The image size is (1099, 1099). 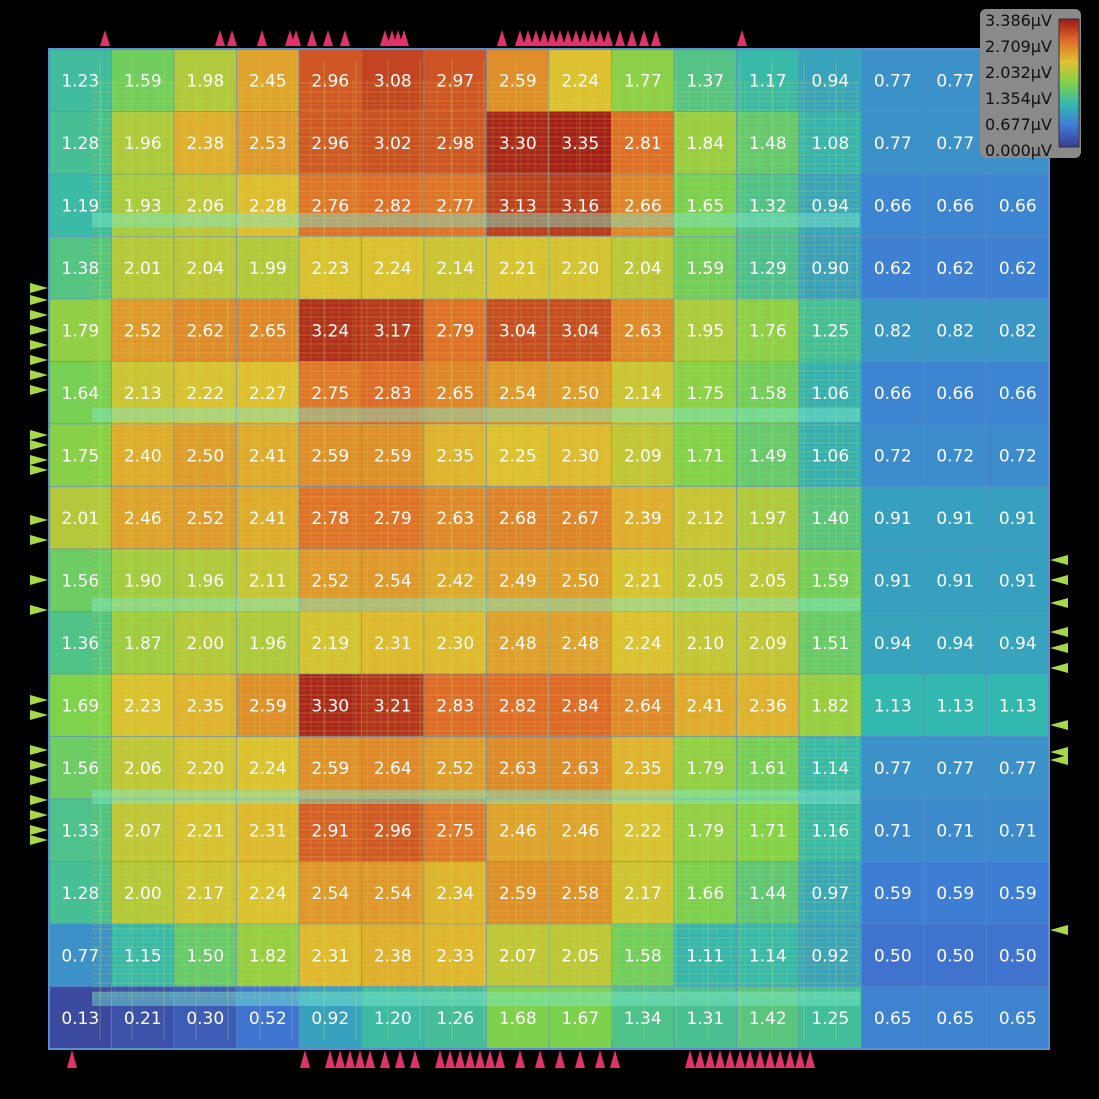 What do you see at coordinates (705, 831) in the screenshot?
I see `cell-value-label: 1.79` at bounding box center [705, 831].